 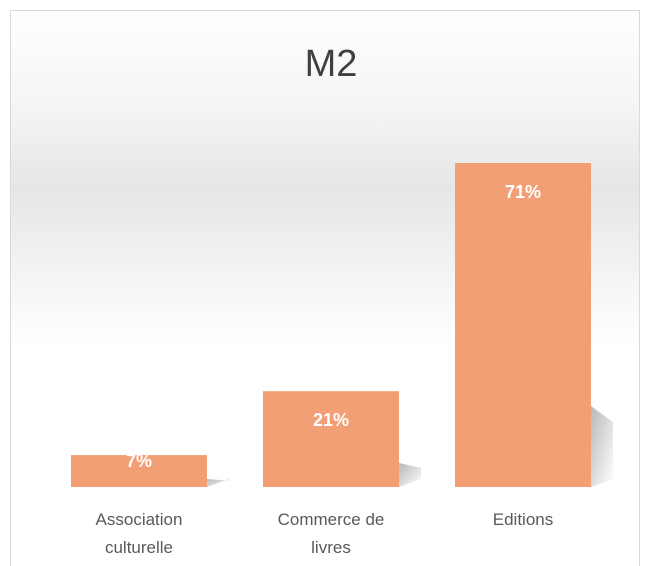 What do you see at coordinates (331, 420) in the screenshot?
I see `data-label: 21%` at bounding box center [331, 420].